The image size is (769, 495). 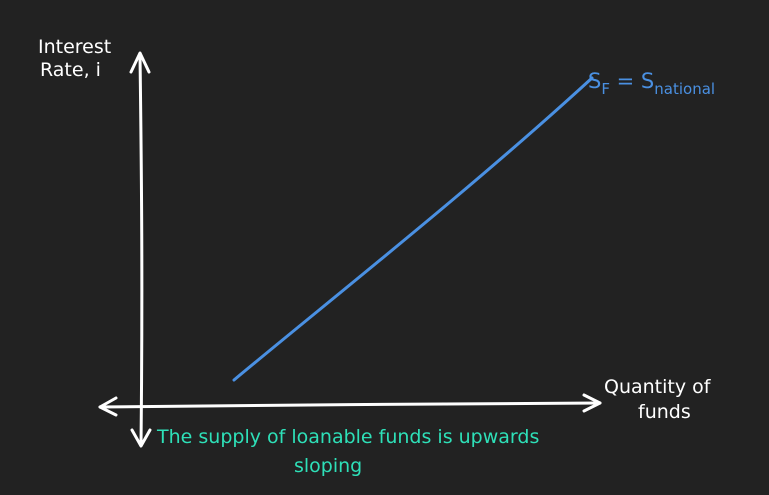 What do you see at coordinates (347, 437) in the screenshot?
I see `caption-line1: The supply of loanable funds is upwards` at bounding box center [347, 437].